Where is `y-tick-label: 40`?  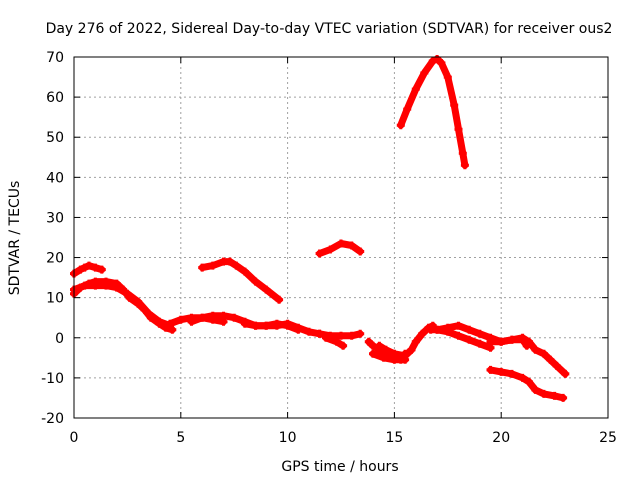
y-tick-label: 40 is located at coordinates (55, 178).